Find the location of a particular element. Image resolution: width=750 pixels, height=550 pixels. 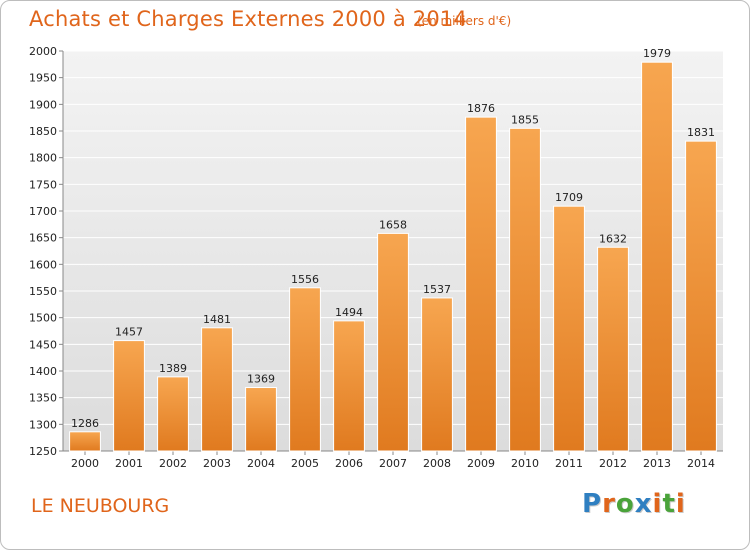

y-tick-label: 1650 is located at coordinates (43, 238).